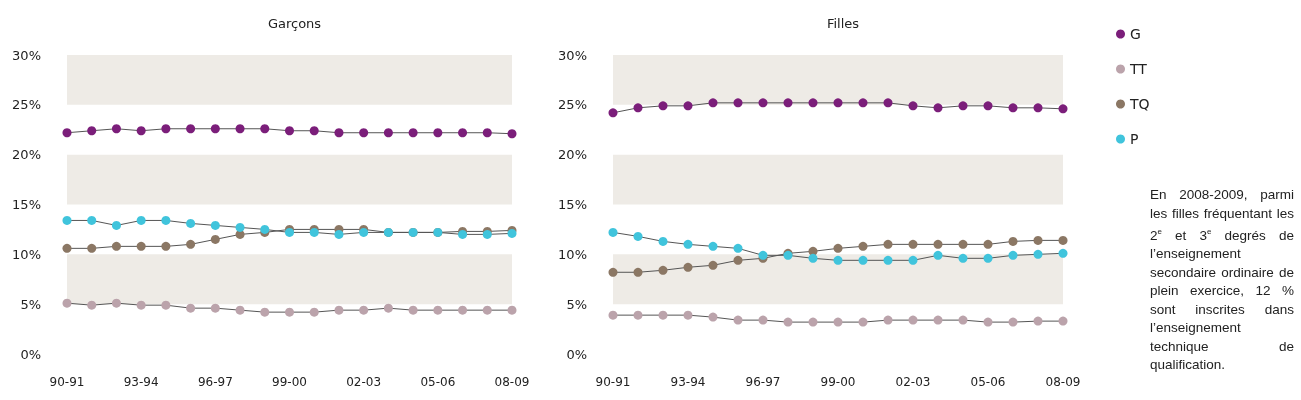 The image size is (1301, 400). I want to click on text: En 2008-2009, parmi les filles fréquentant les 2$^{e}$ et 3$^{e}$ degrés de l’enseignement secondaire ordinaire de plein exercice, 12 % sont inscrites dans l’enseignement technique de qualification., so click(1222, 279).